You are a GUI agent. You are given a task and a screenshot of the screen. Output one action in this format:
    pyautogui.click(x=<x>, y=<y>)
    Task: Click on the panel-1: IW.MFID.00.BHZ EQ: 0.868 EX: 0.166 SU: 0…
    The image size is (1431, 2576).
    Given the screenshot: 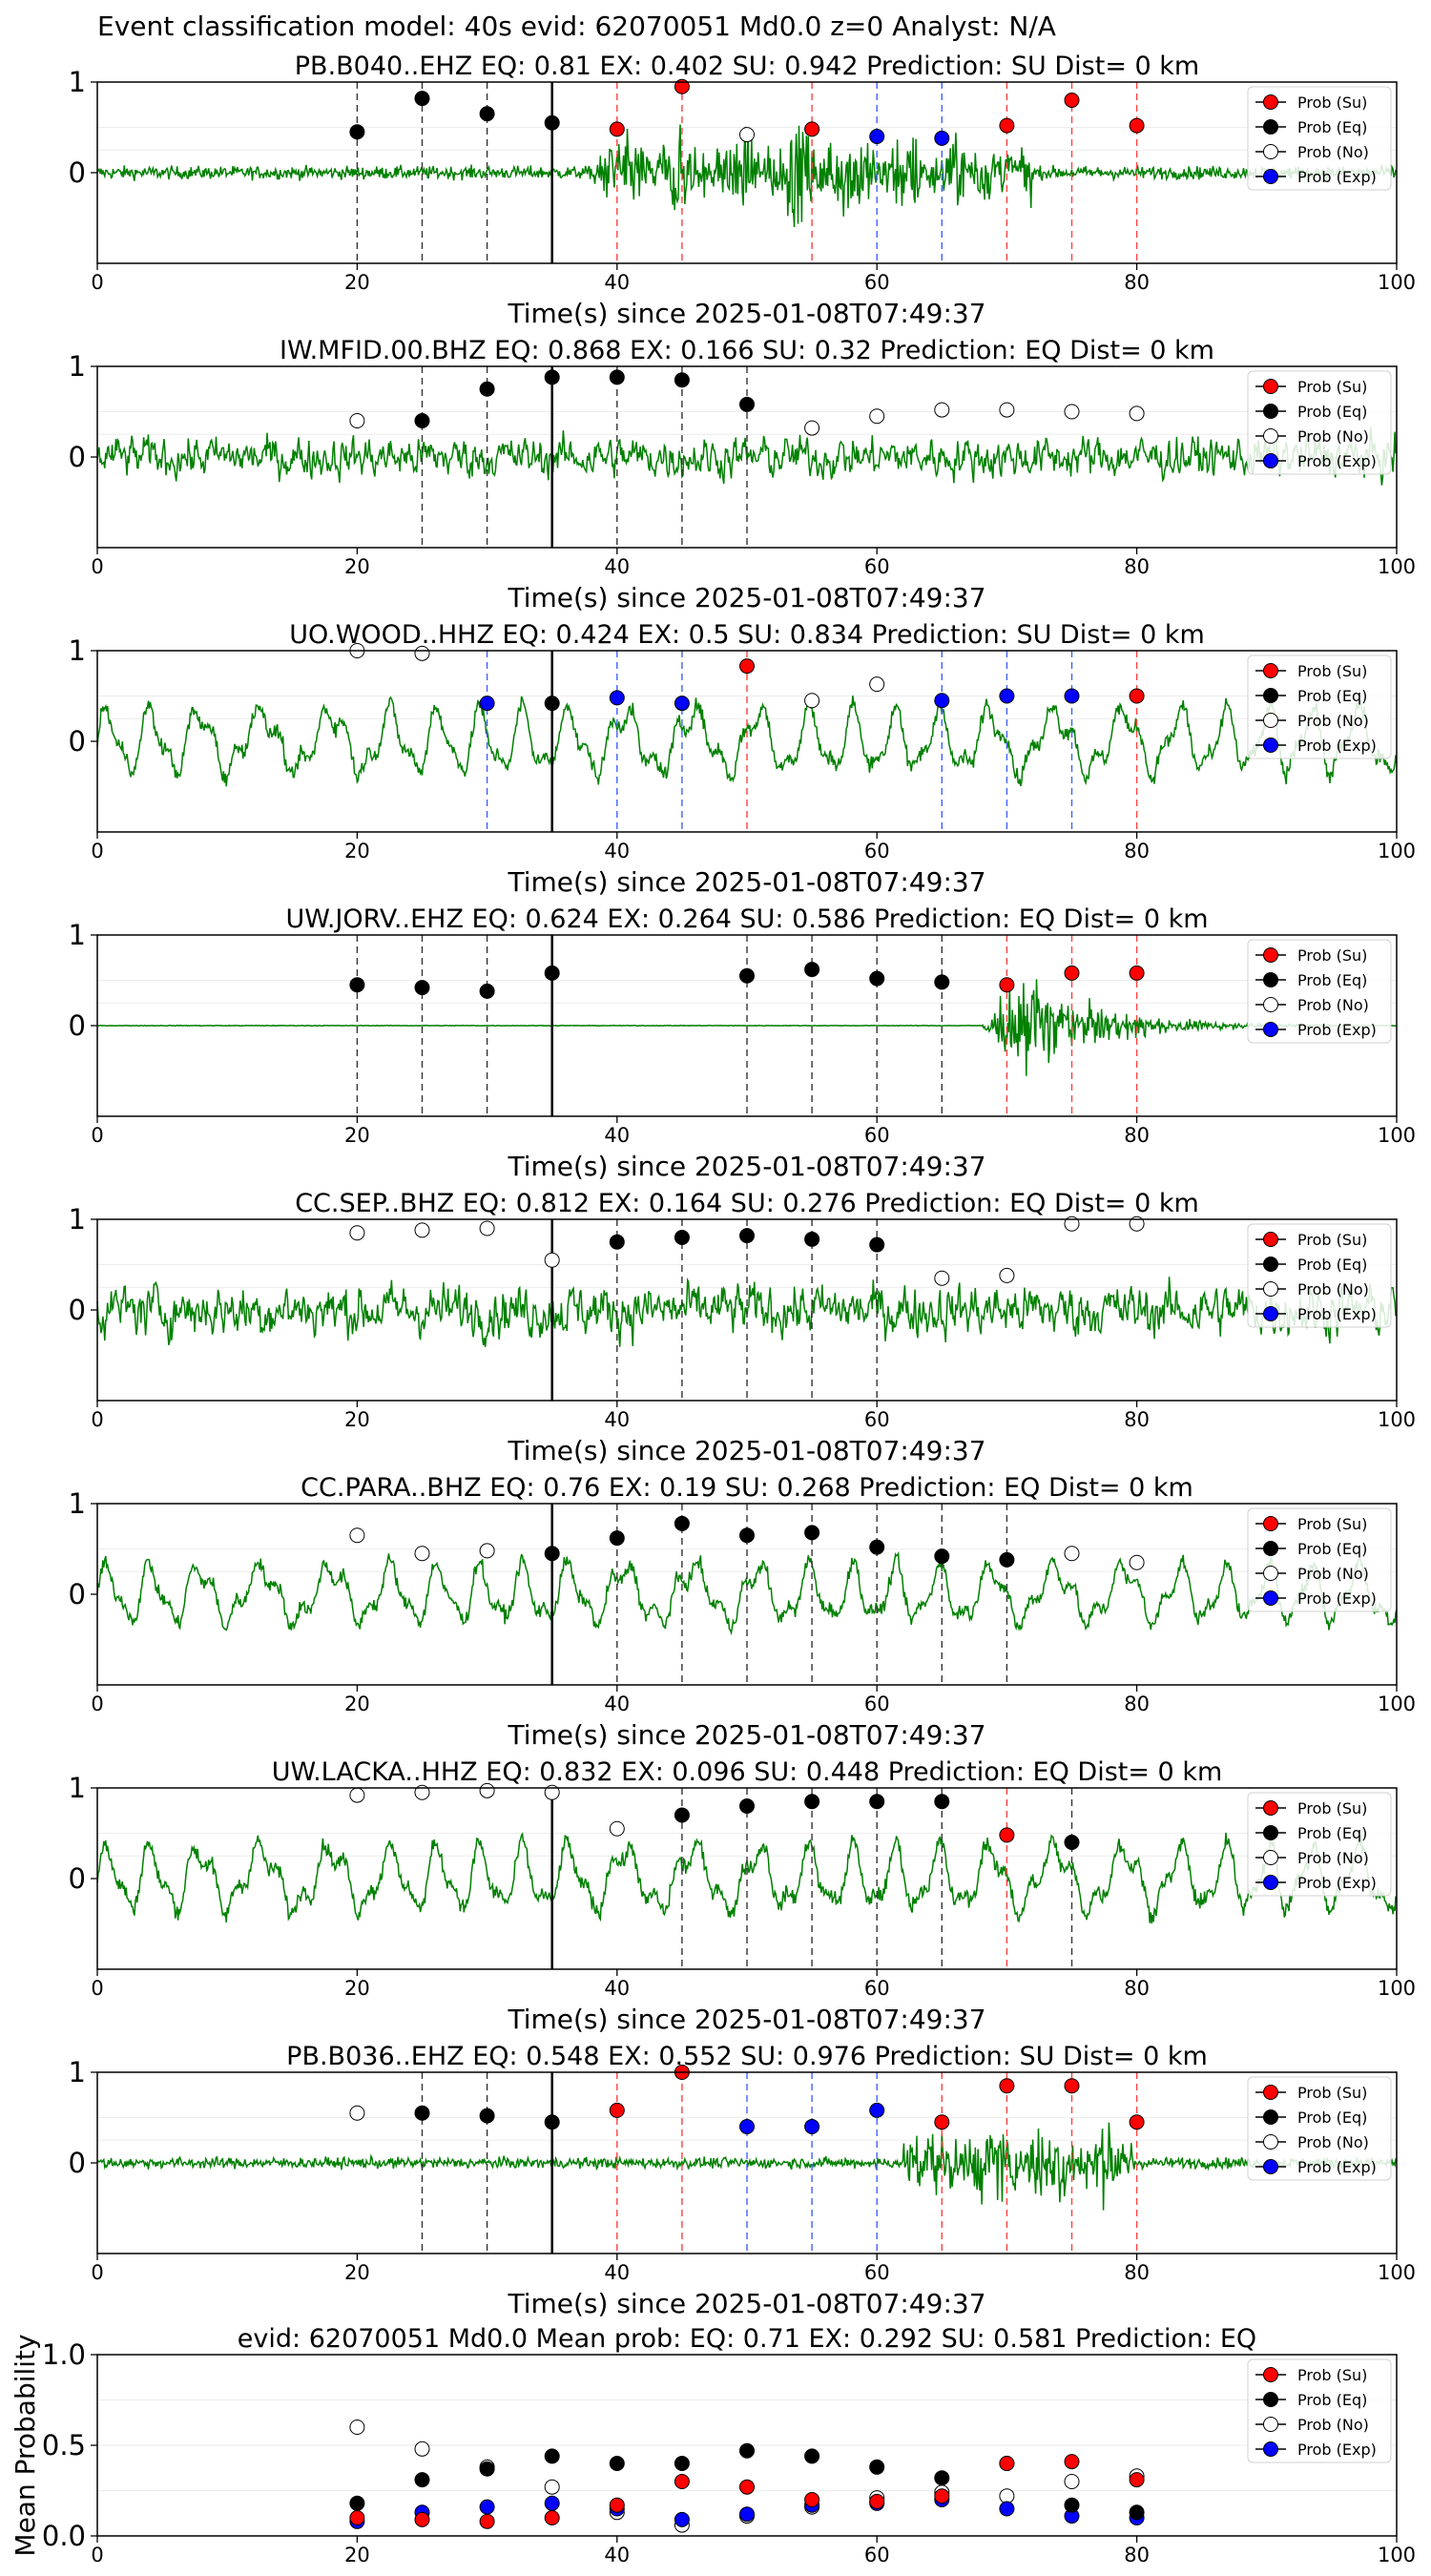 What is the action you would take?
    pyautogui.click(x=743, y=474)
    